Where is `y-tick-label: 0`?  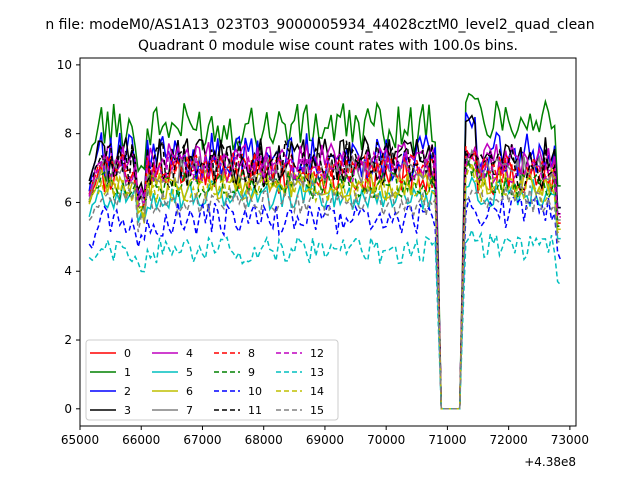 y-tick-label: 0 is located at coordinates (68, 409).